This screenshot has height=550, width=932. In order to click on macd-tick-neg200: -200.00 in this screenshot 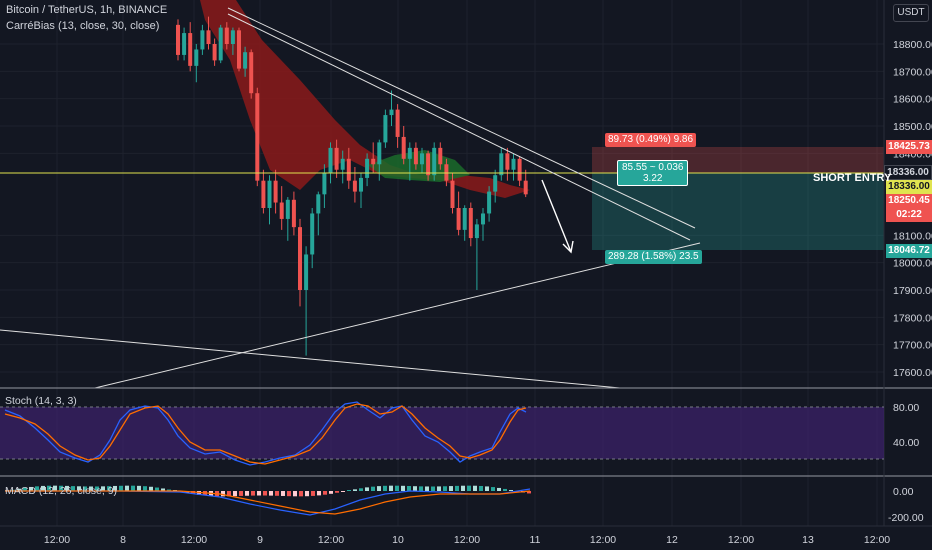, I will do `click(906, 518)`.